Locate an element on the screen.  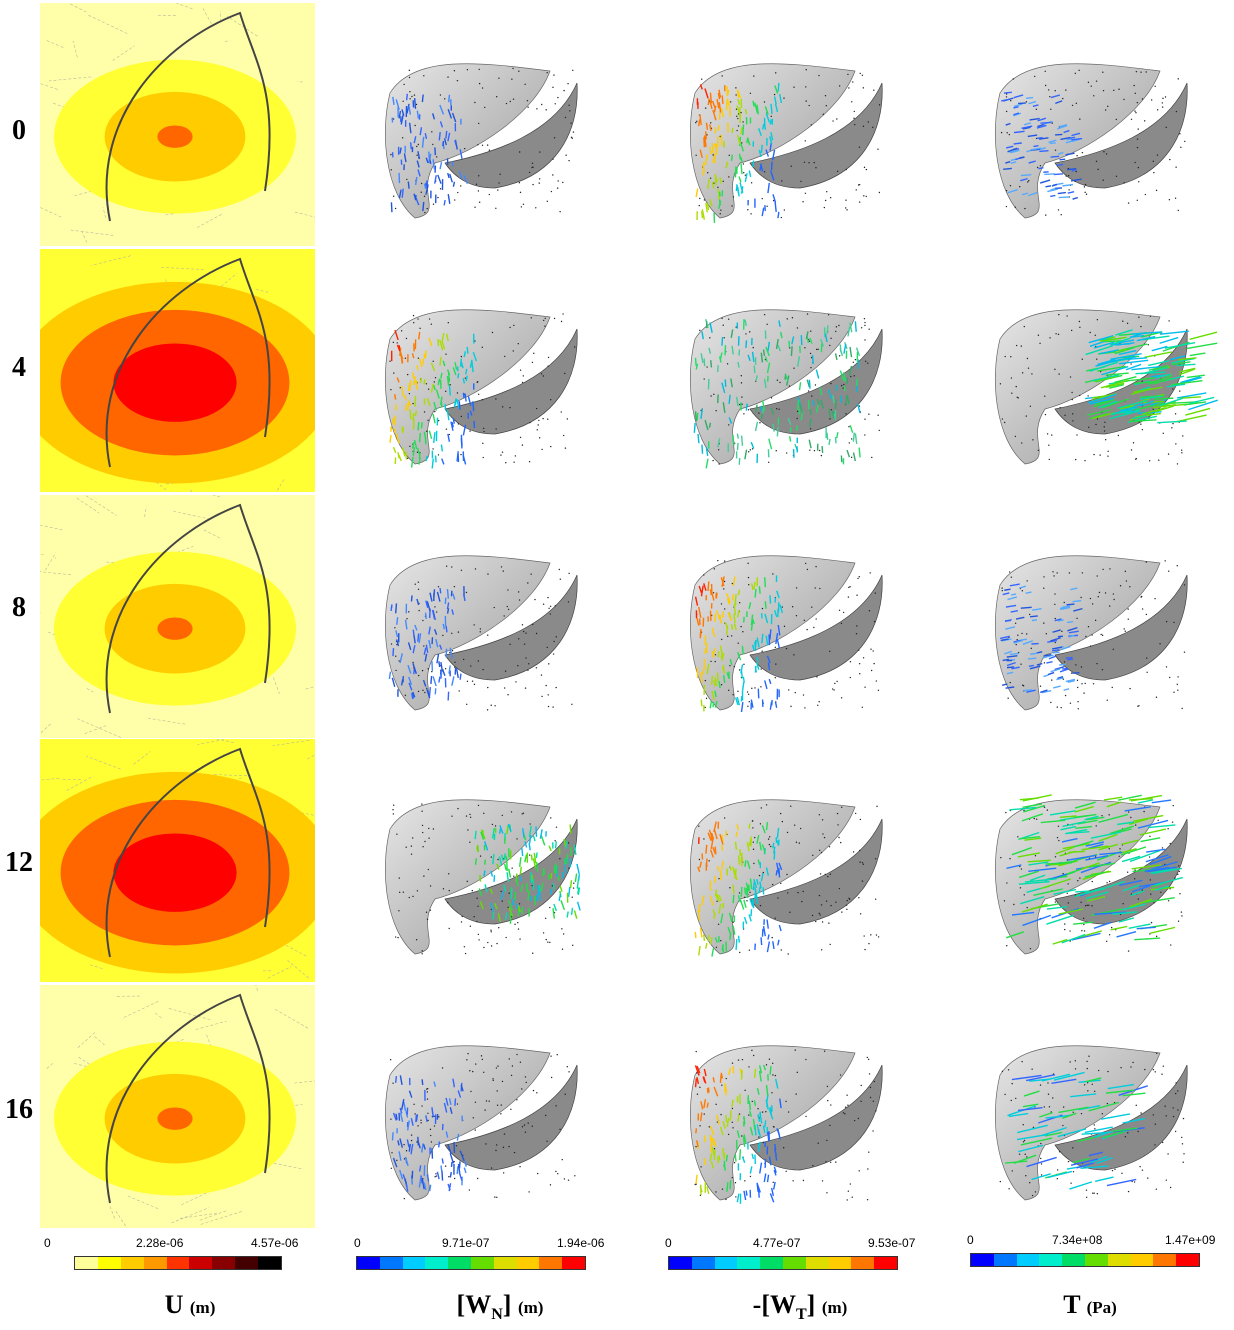
caption-u: U (m) is located at coordinates (190, 1305).